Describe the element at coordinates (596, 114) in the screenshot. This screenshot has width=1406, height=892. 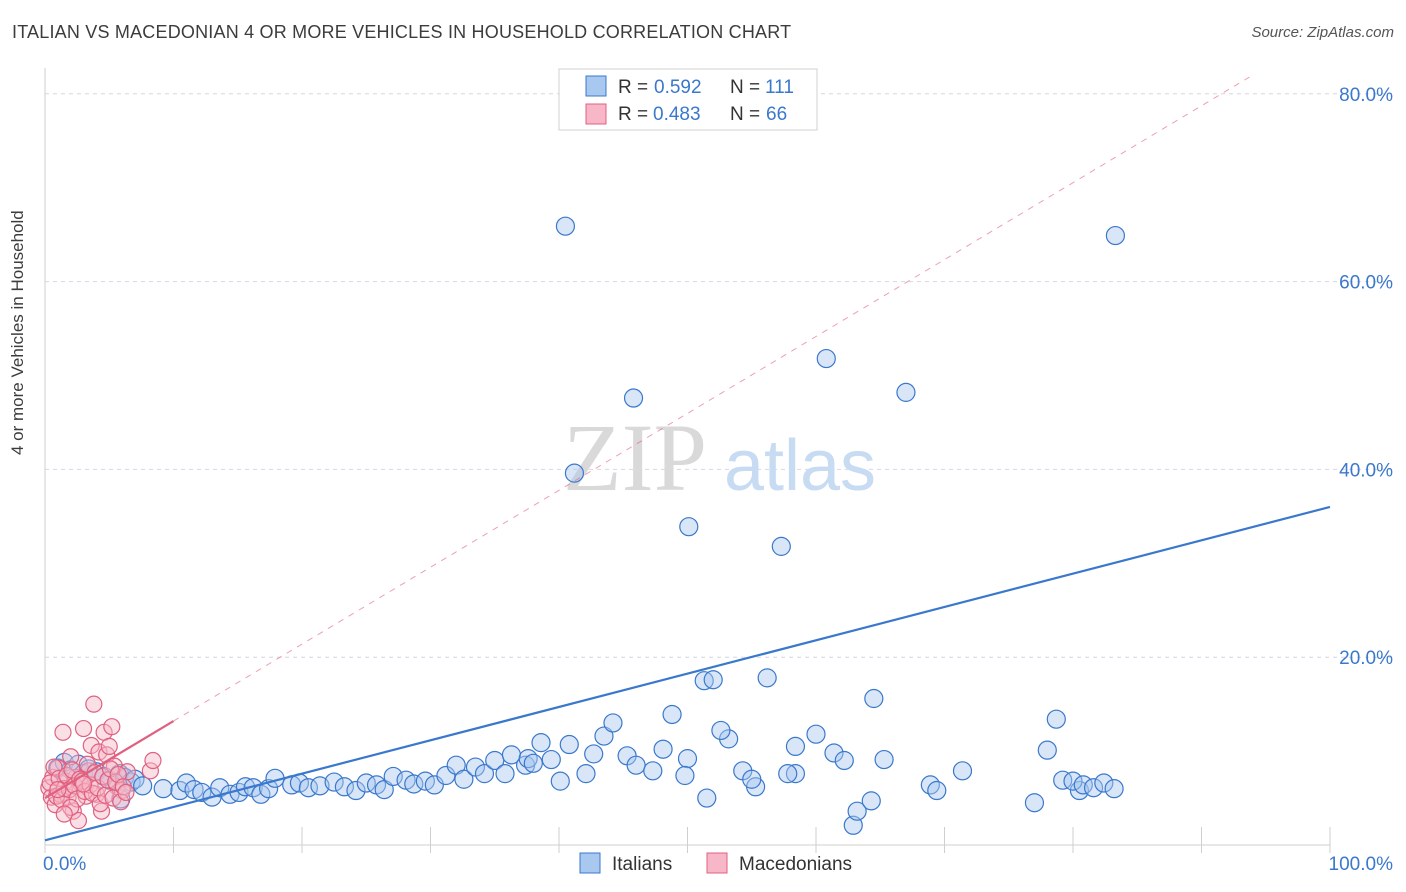
I see `macedonians-swatch` at that location.